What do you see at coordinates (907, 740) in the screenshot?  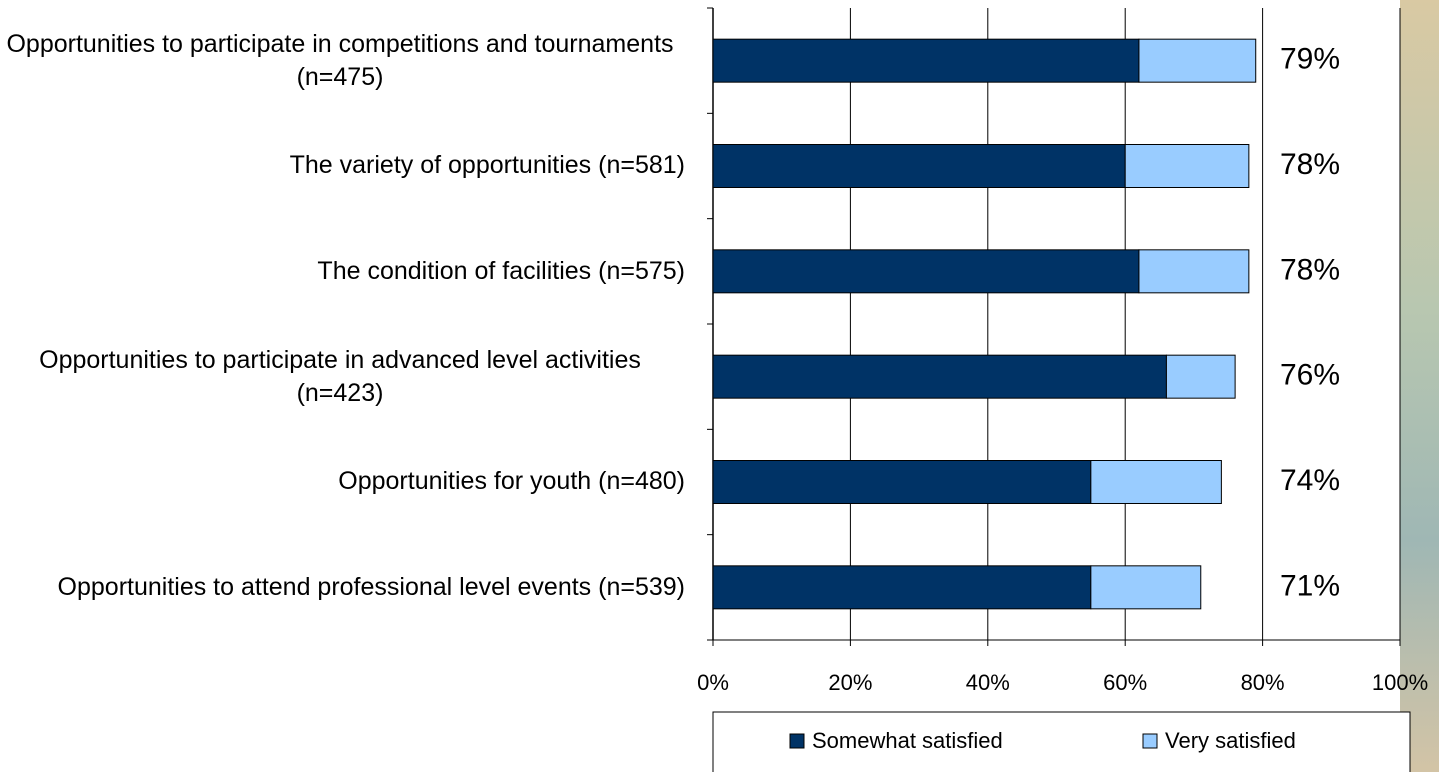 I see `legend-label: Somewhat satisfied` at bounding box center [907, 740].